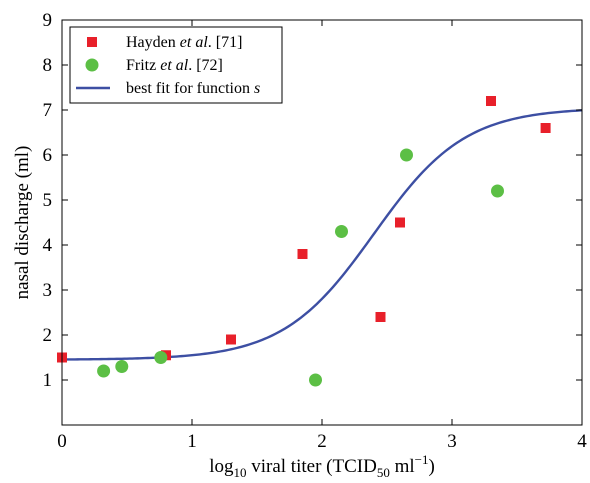 The image size is (590, 483). I want to click on y-tick-label: 7, so click(48, 110).